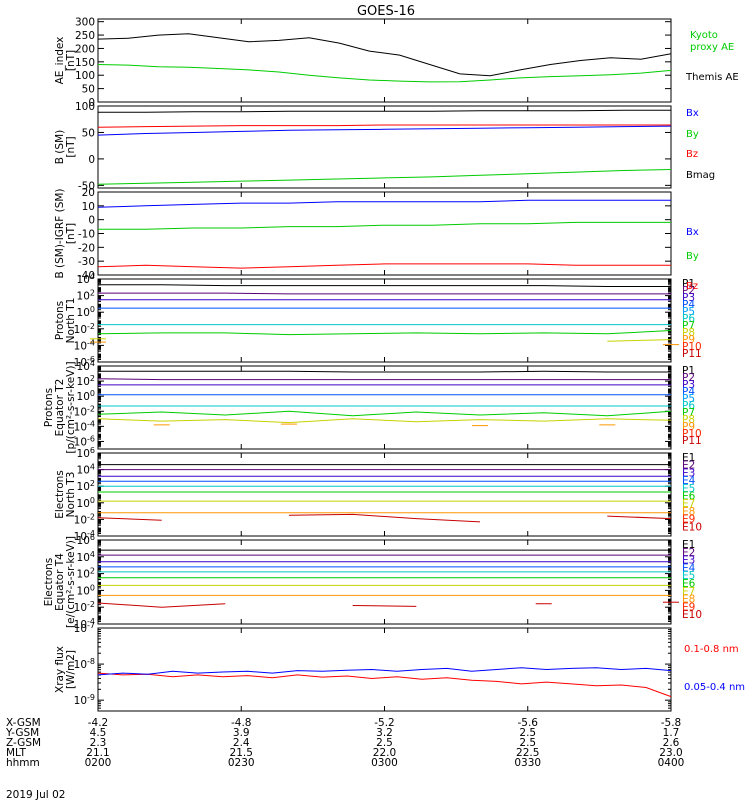 The width and height of the screenshot is (750, 800). What do you see at coordinates (671, 743) in the screenshot?
I see `ephem-value: 2.6` at bounding box center [671, 743].